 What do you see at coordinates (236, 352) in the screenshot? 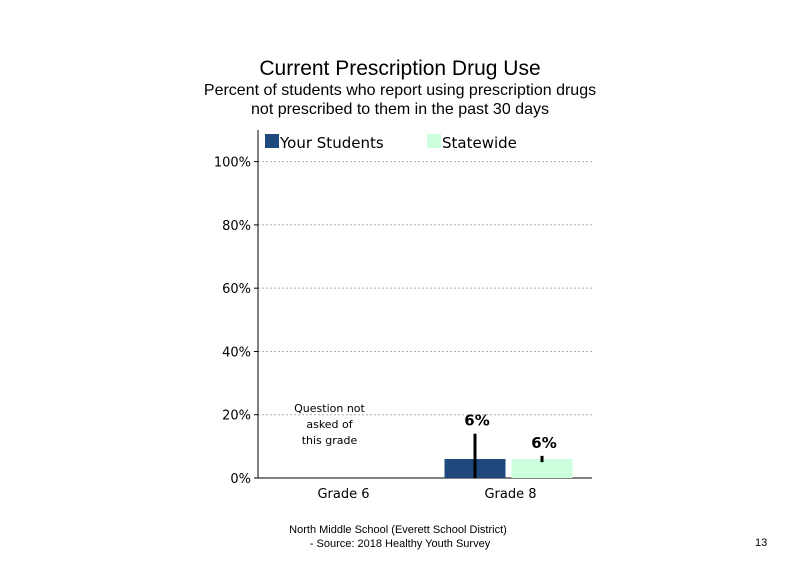
I see `y-tick-label: 40%` at bounding box center [236, 352].